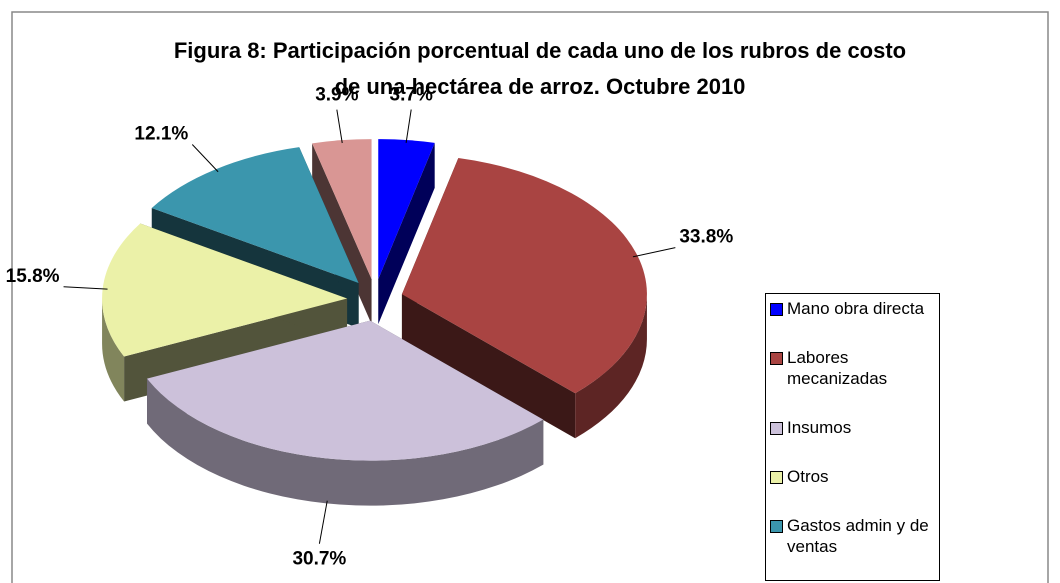 This screenshot has width=1060, height=583. Describe the element at coordinates (411, 95) in the screenshot. I see `data-label: 3.7%` at that location.